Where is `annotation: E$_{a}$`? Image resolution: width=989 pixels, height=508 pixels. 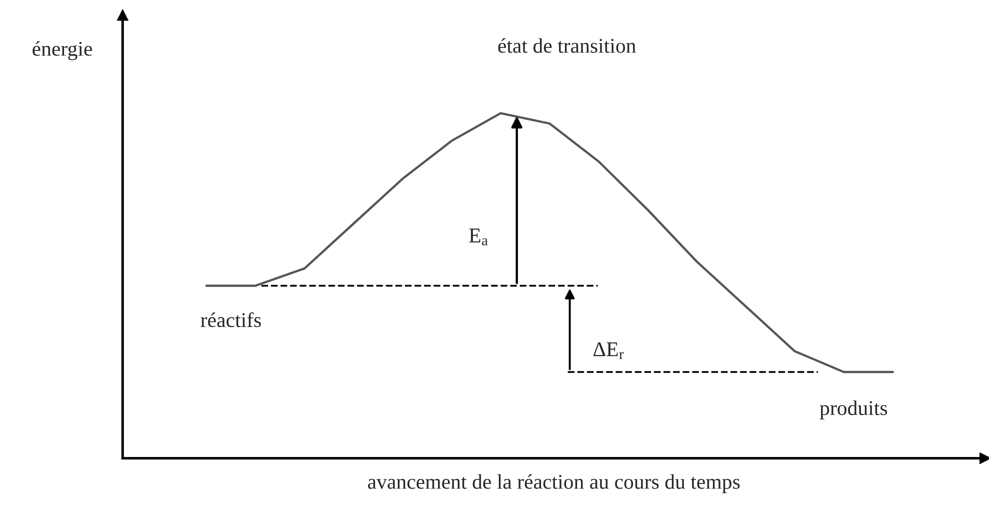 annotation: E$_{a}$ is located at coordinates (478, 237).